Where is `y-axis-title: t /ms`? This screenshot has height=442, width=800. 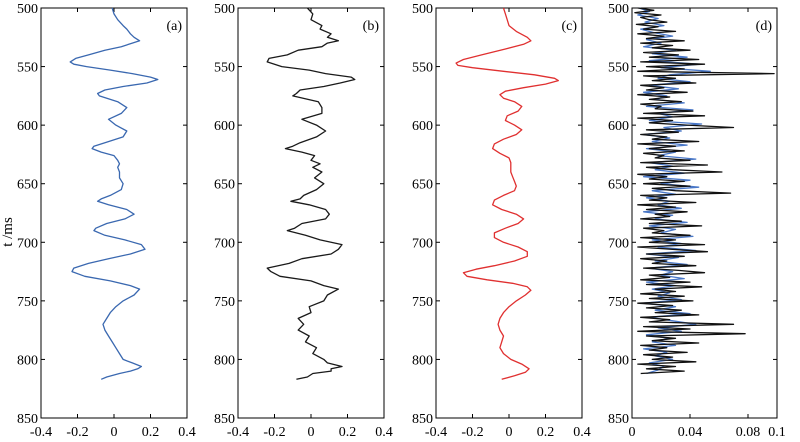 y-axis-title: t /ms is located at coordinates (8, 232).